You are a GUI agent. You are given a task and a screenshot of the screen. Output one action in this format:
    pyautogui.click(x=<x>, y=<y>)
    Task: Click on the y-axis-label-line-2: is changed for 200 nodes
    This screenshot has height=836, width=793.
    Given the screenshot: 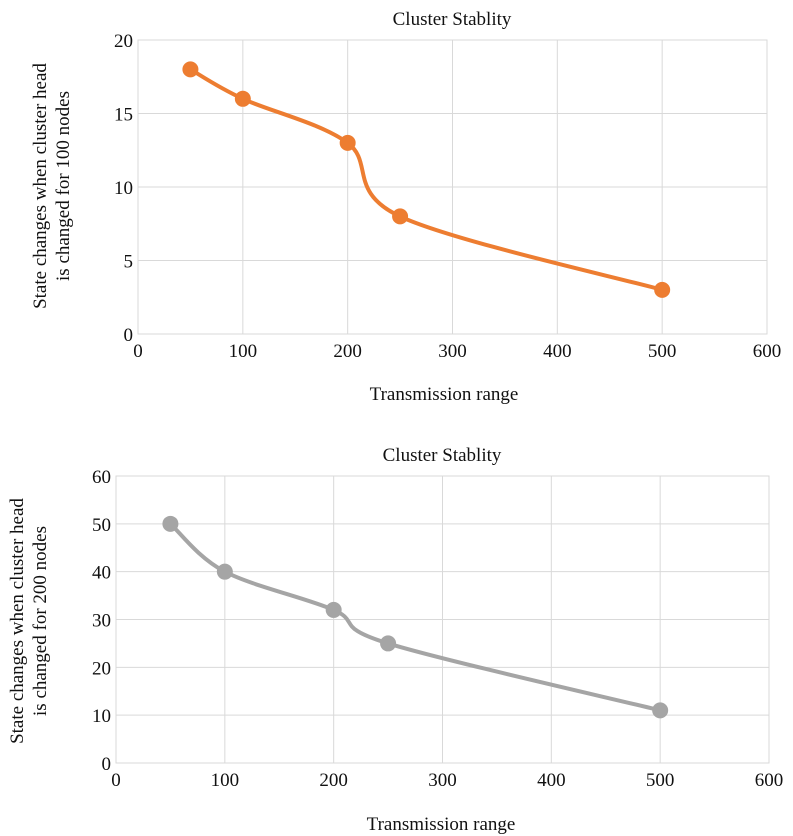 What is the action you would take?
    pyautogui.click(x=40, y=621)
    